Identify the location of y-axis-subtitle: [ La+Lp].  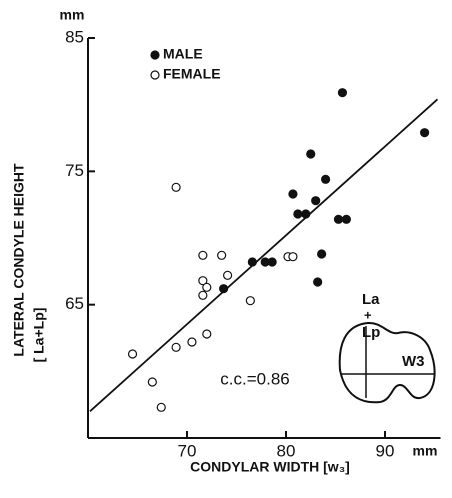
(39, 335).